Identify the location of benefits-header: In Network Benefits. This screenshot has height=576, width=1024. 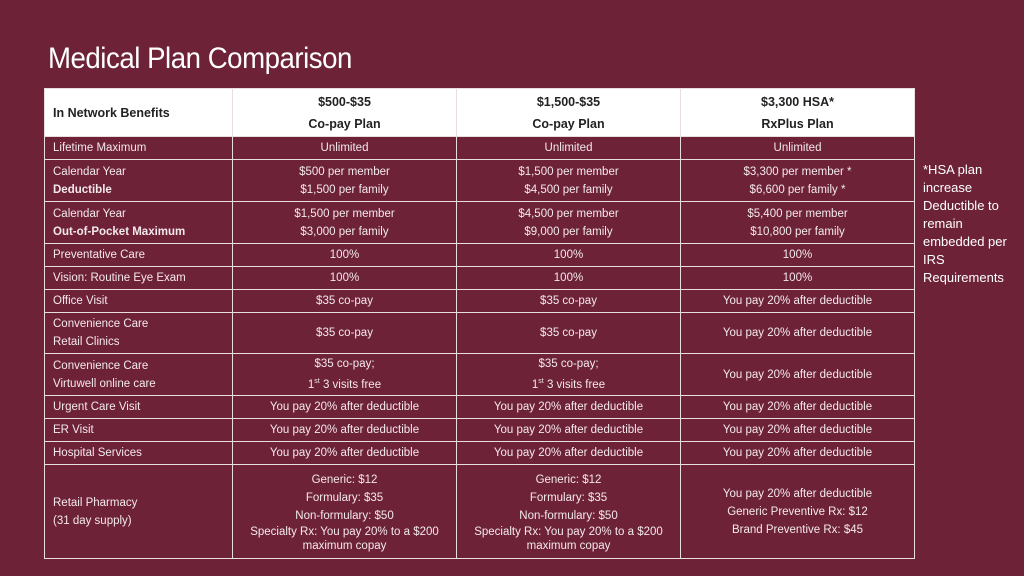
(138, 112).